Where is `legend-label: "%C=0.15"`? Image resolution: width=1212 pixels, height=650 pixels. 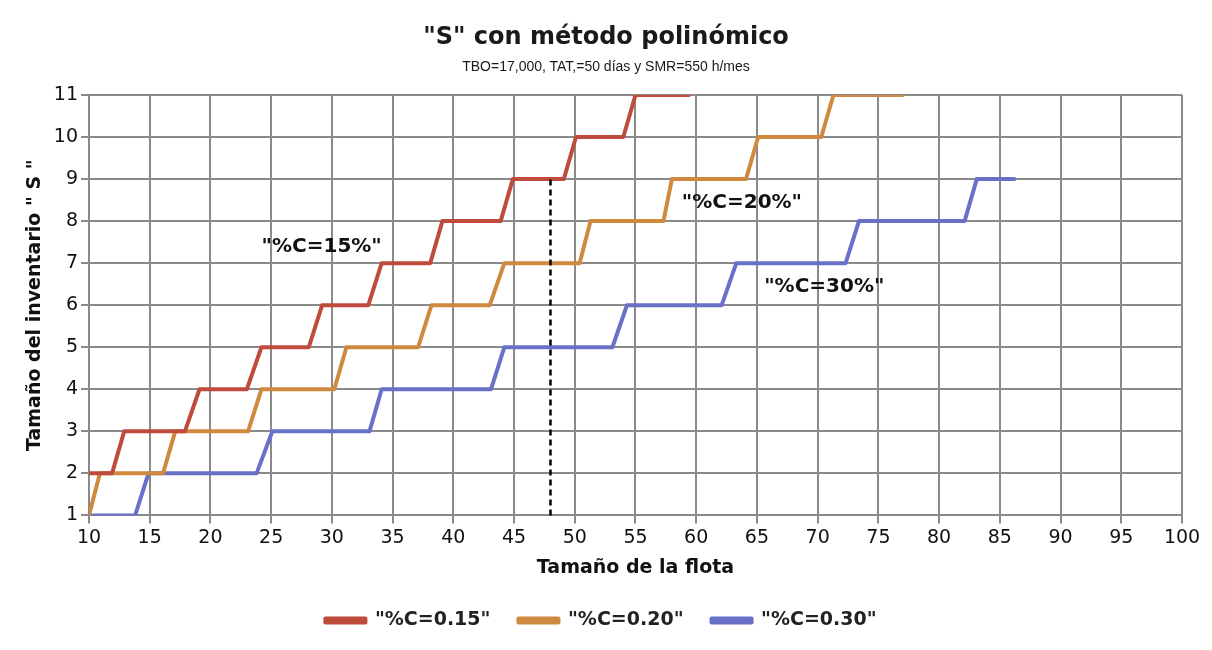 legend-label: "%C=0.15" is located at coordinates (432, 618).